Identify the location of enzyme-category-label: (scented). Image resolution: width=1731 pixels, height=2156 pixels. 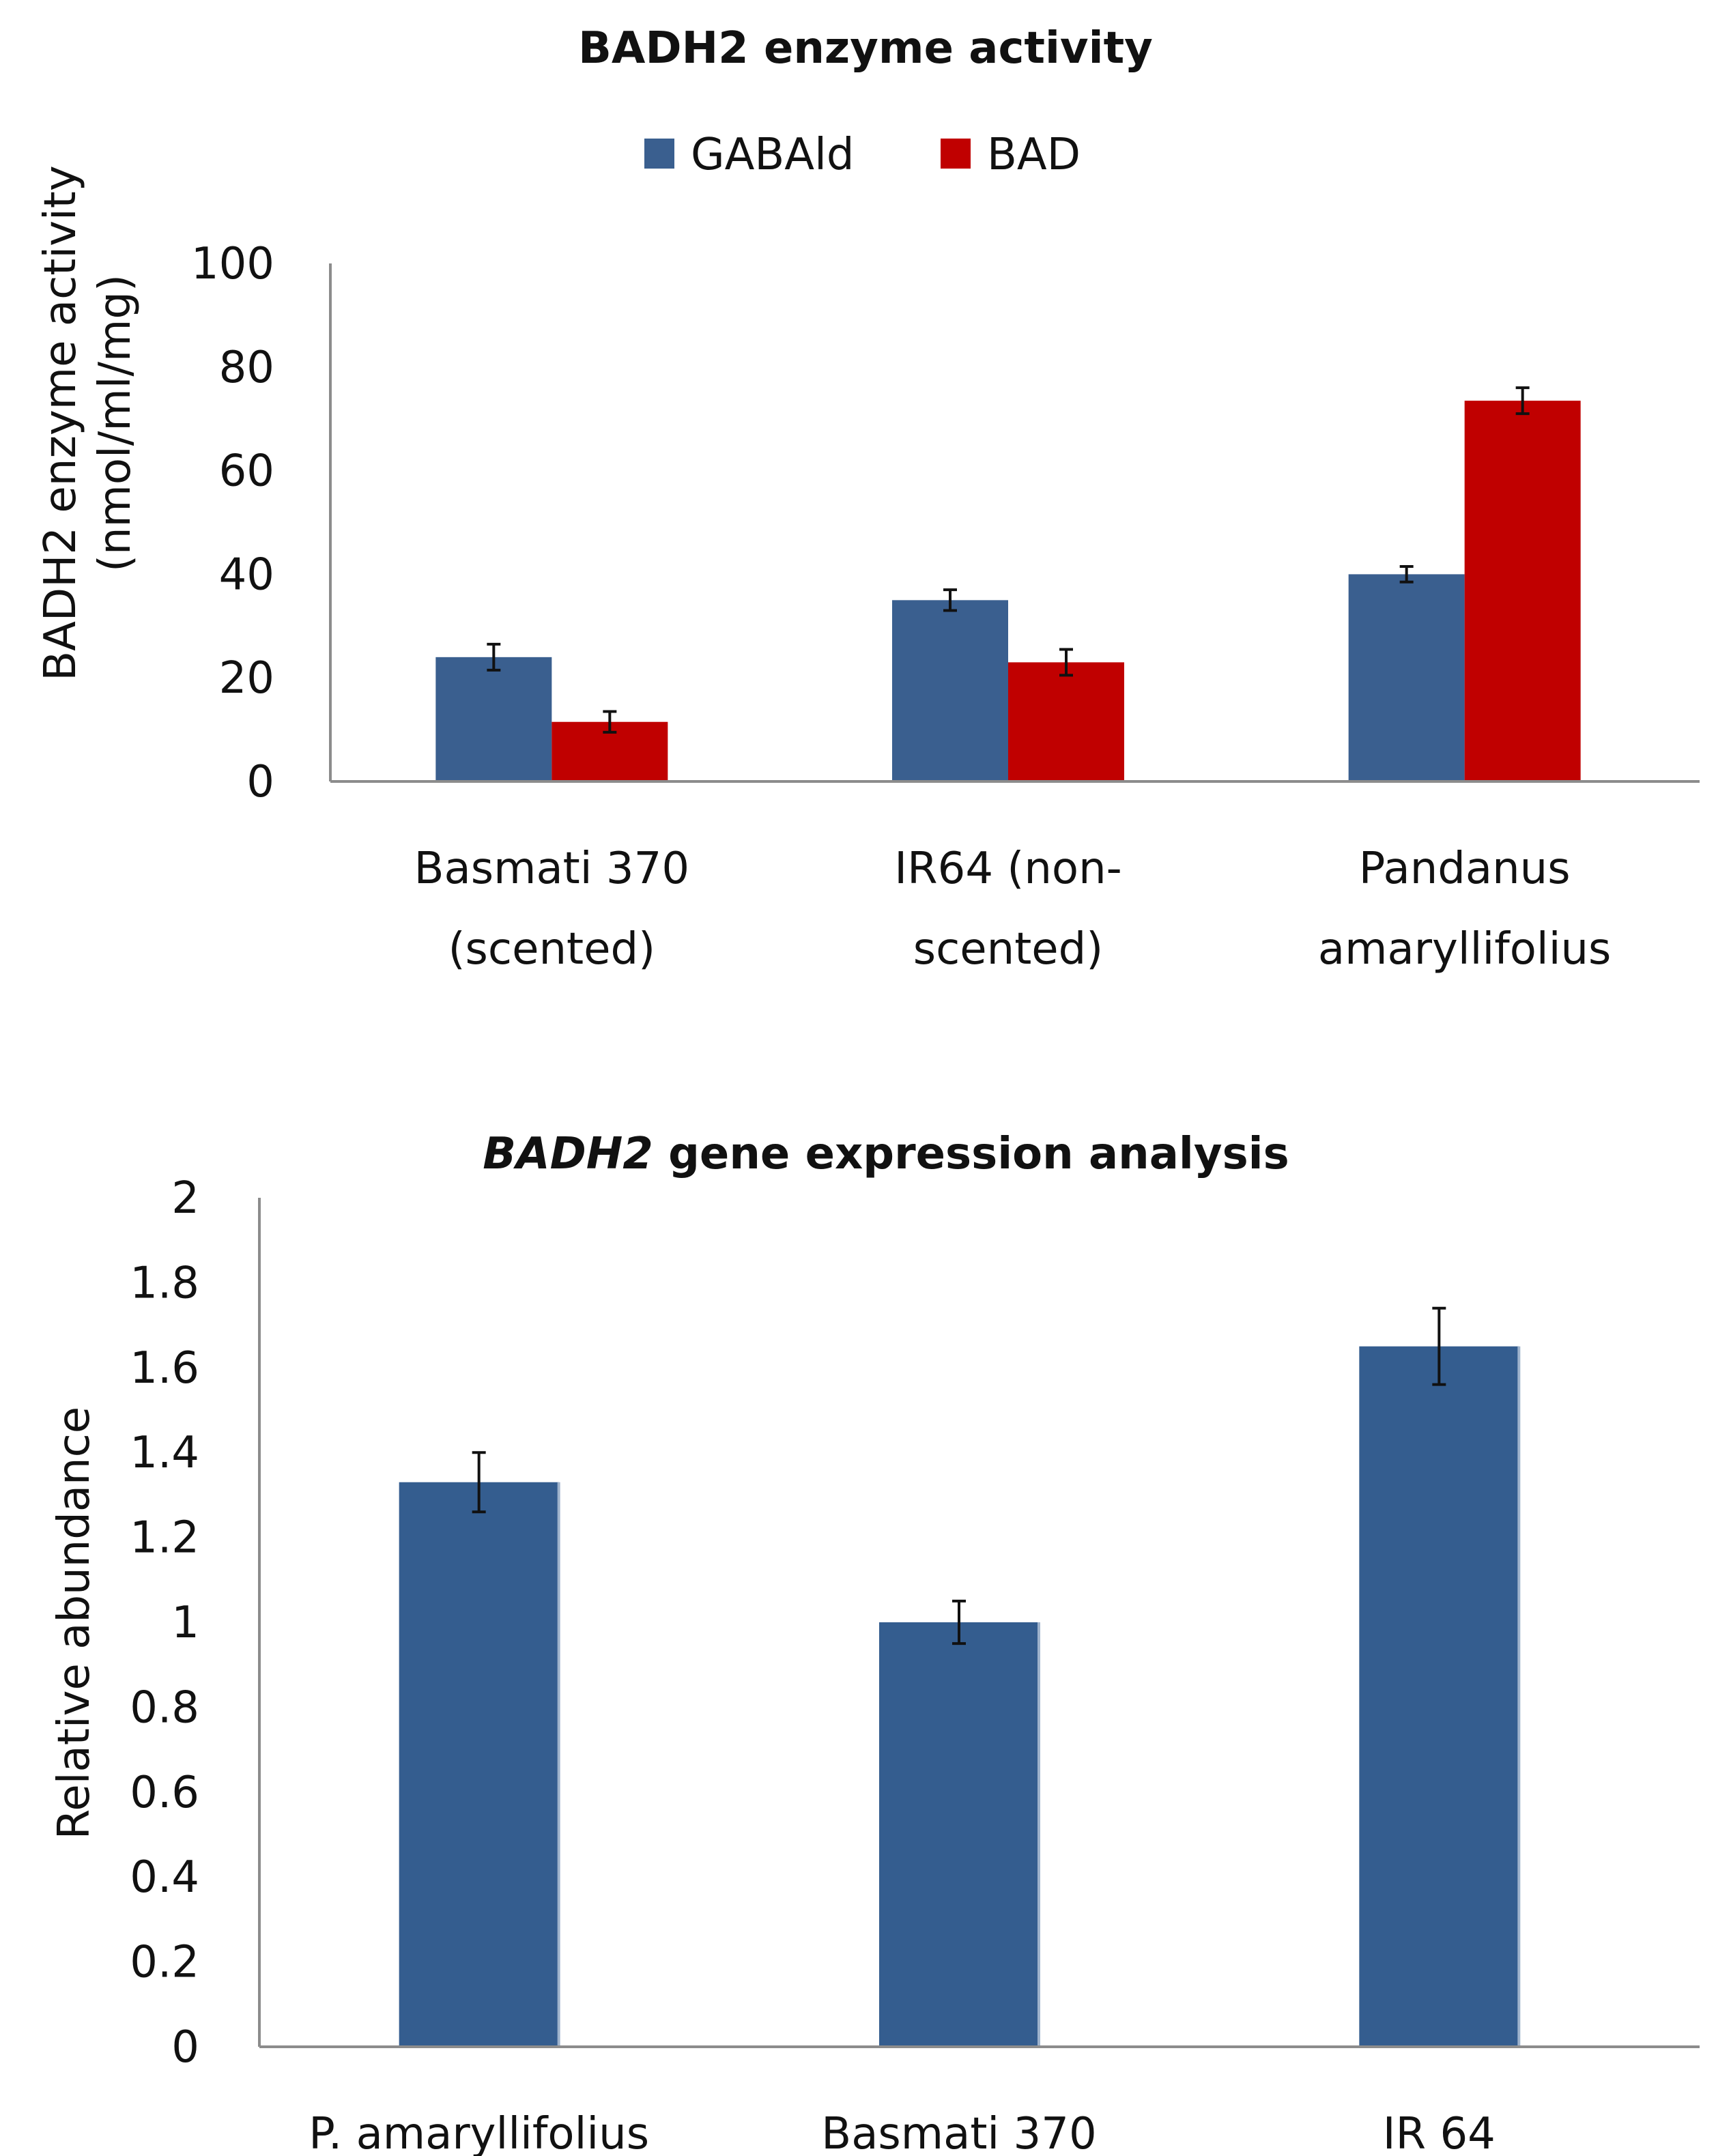
(552, 949).